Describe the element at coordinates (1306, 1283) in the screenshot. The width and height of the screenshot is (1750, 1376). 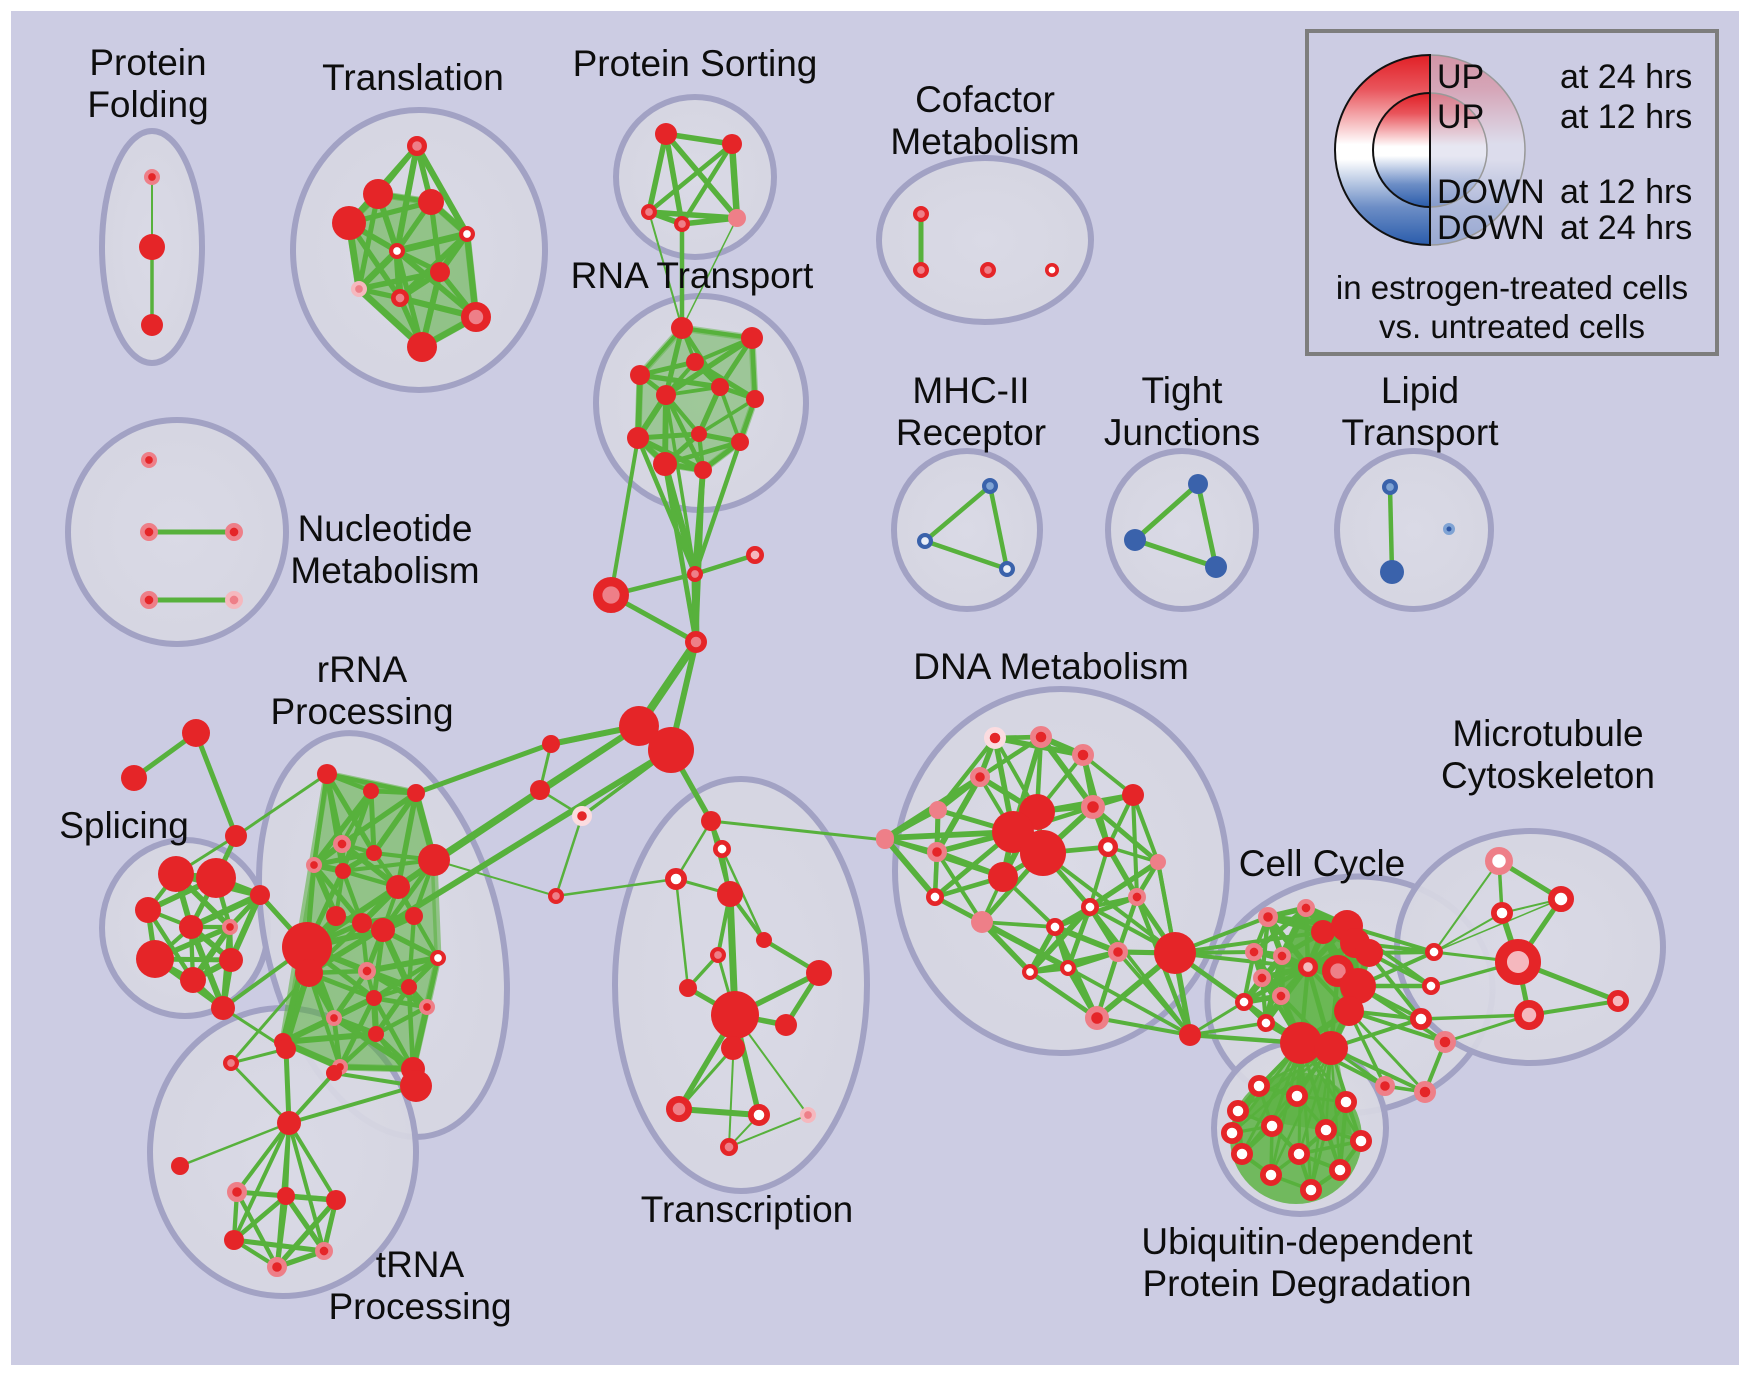
I see `svg-text: Protein Degradation` at that location.